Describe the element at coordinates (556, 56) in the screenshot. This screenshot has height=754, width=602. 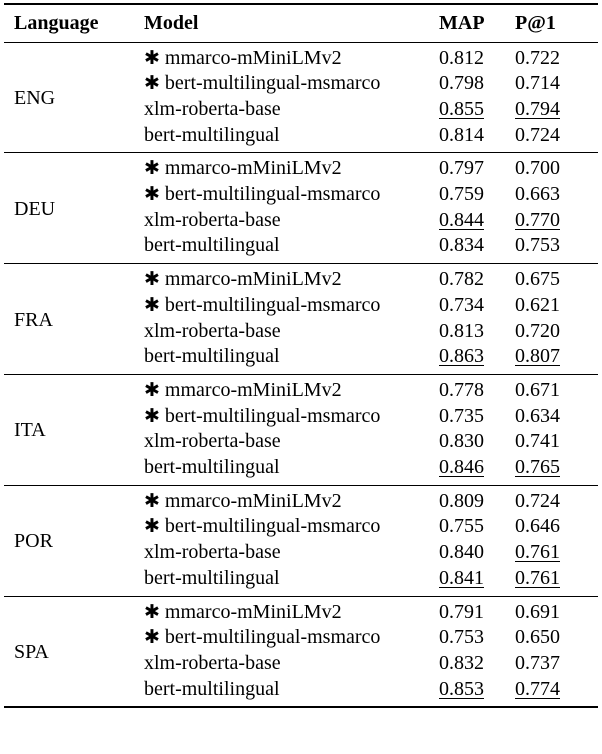
I see `p1-value-cell: 0.722` at that location.